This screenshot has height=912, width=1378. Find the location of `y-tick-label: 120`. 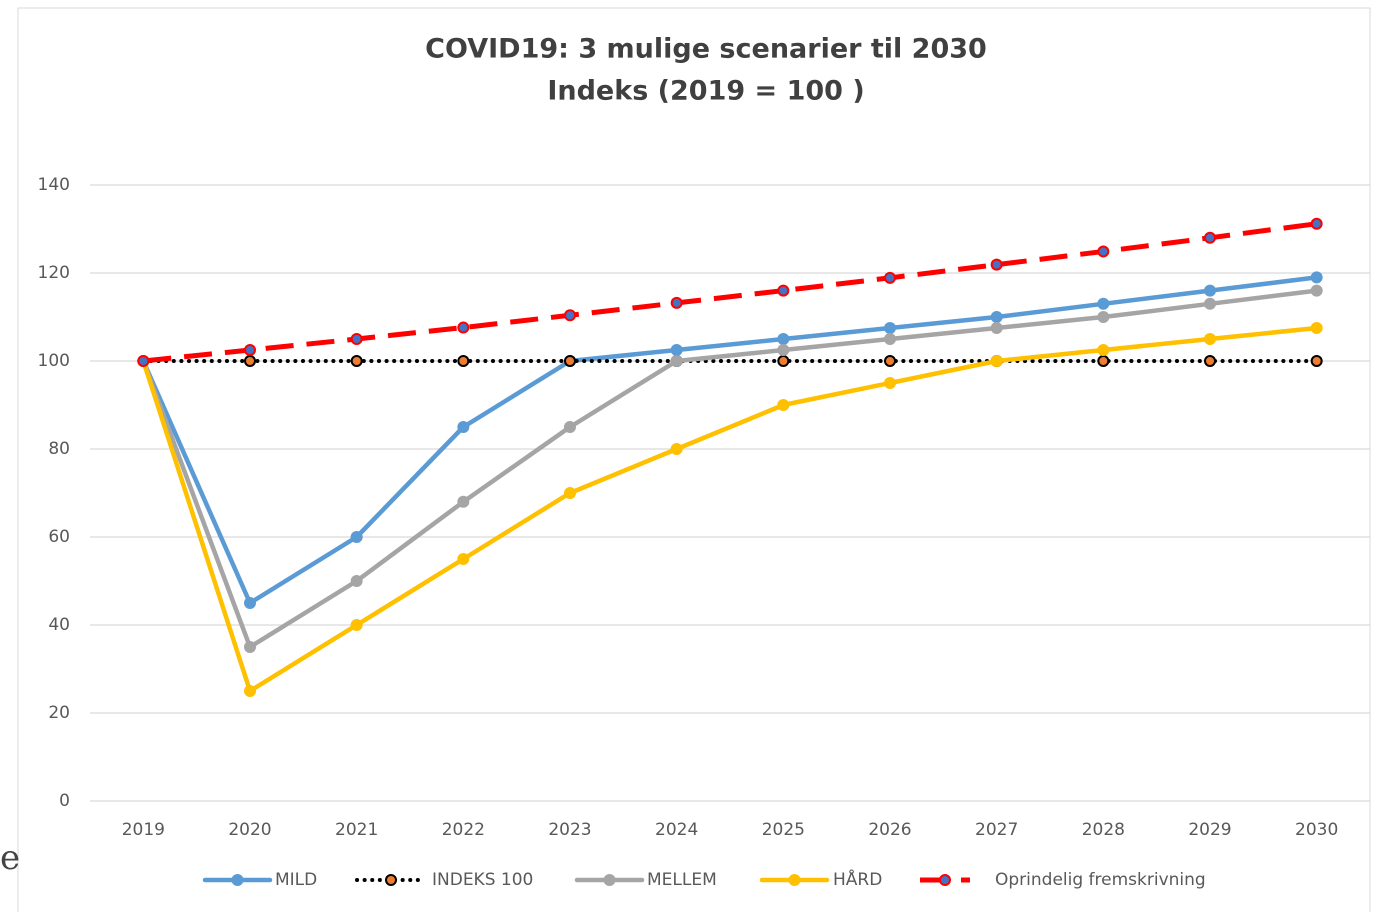

y-tick-label: 120 is located at coordinates (54, 273).